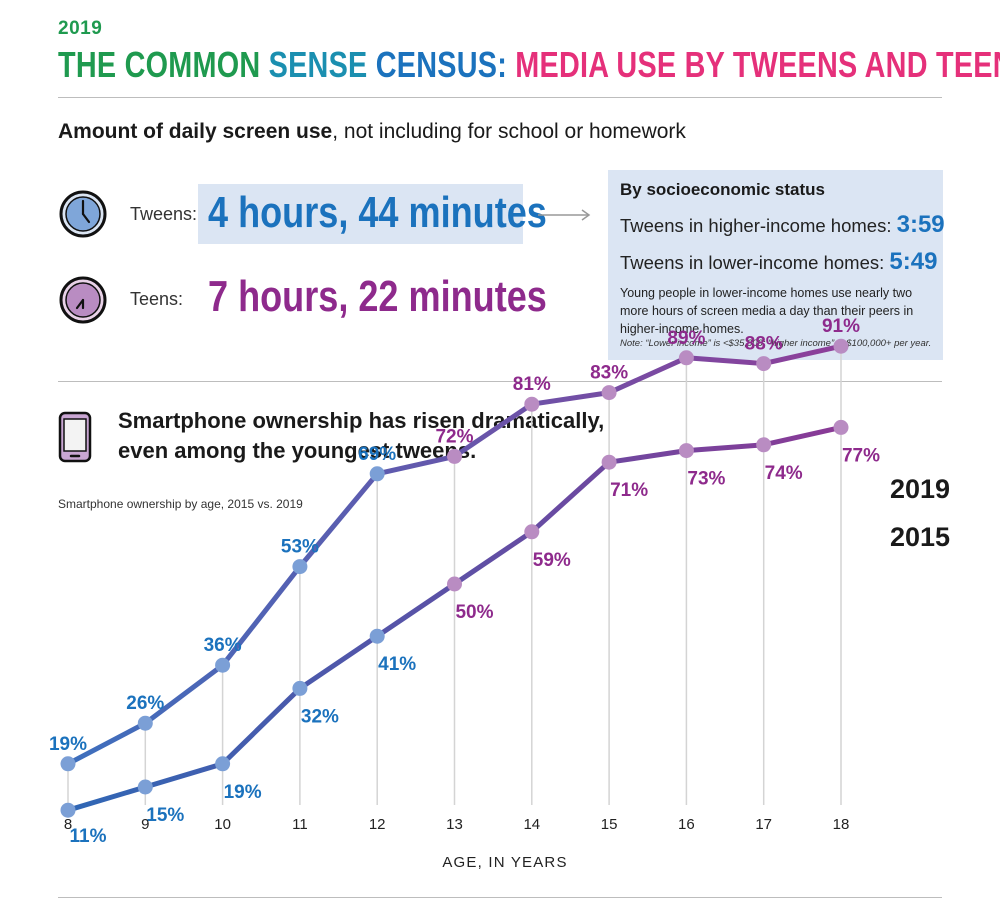  What do you see at coordinates (552, 560) in the screenshot?
I see `data-label-2015: 59%` at bounding box center [552, 560].